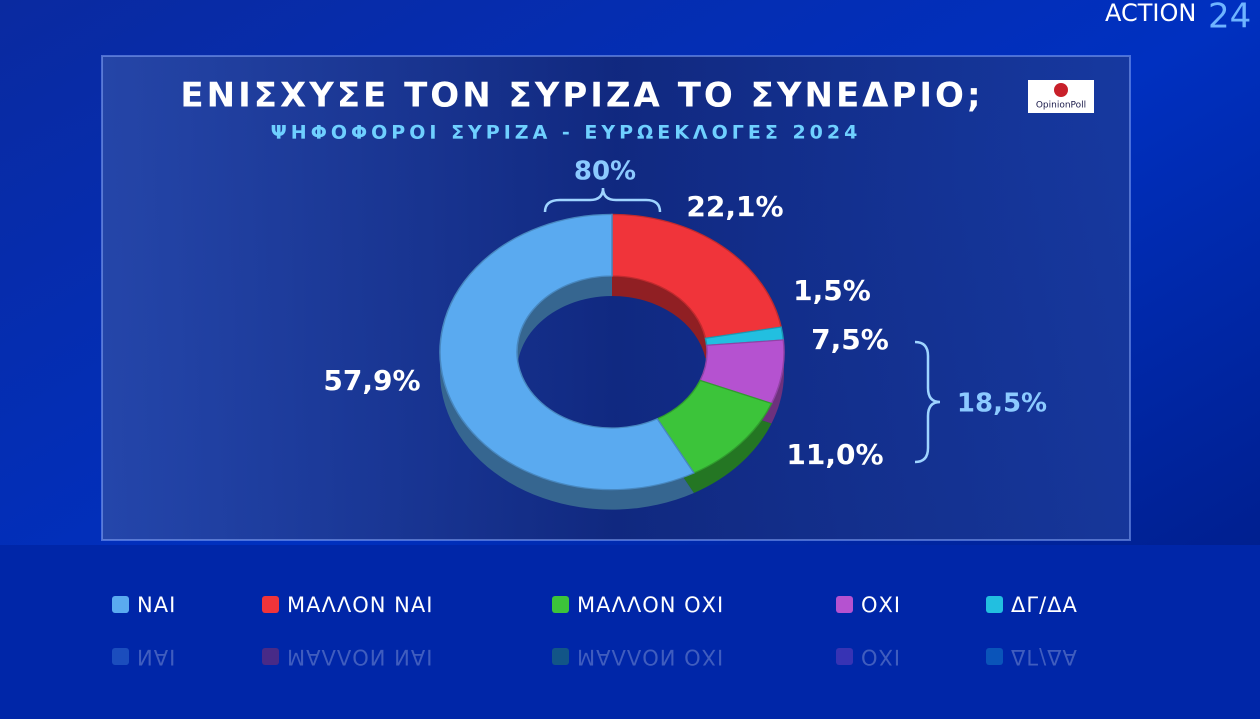  I want to click on source-logo: OpinionPoll, so click(1061, 106).